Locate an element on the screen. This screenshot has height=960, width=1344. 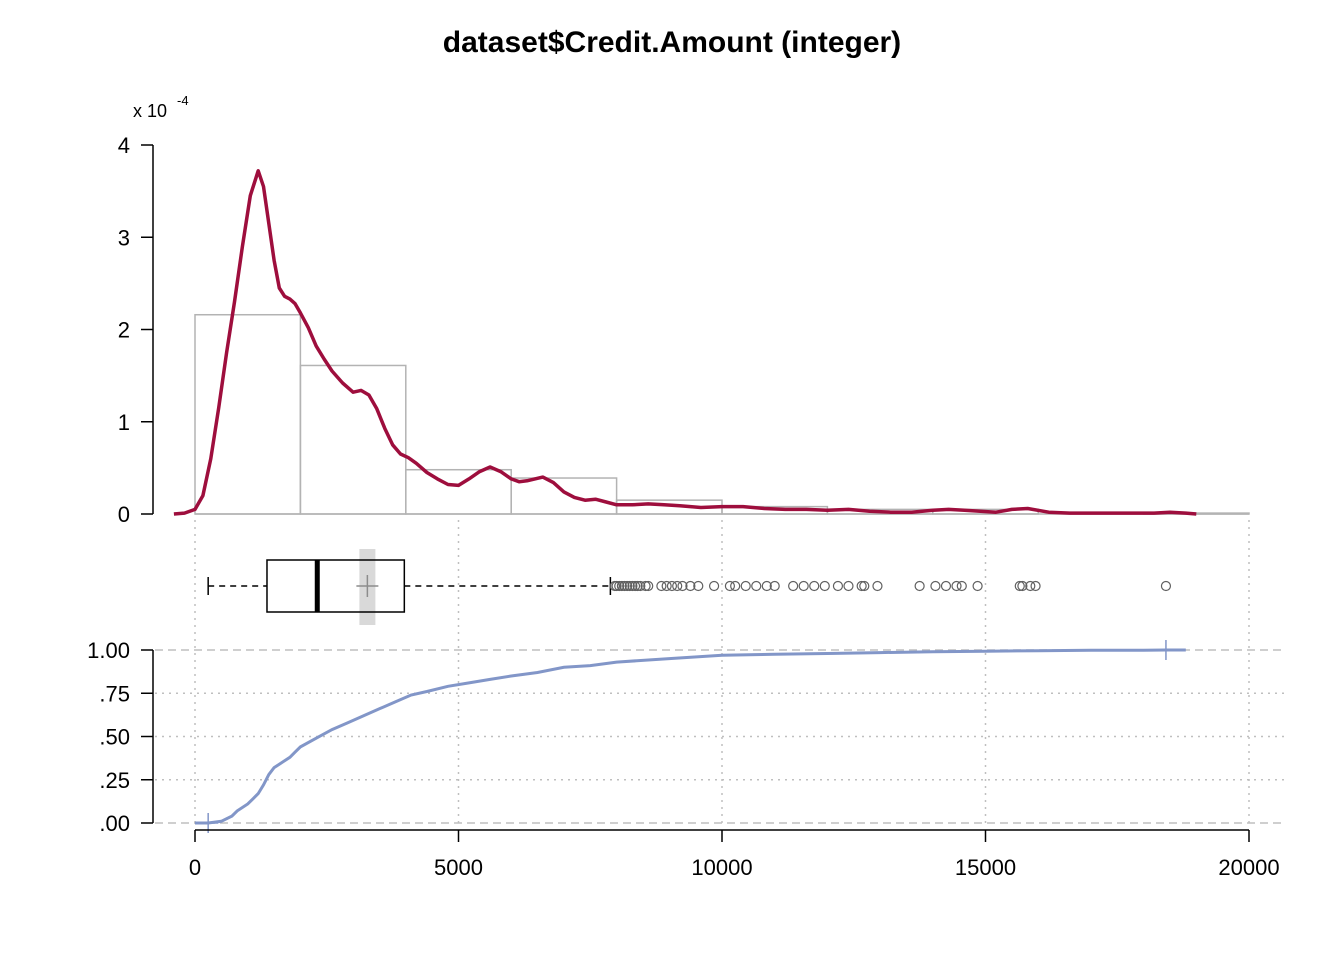
x-tick-label: 20000 is located at coordinates (1248, 867).